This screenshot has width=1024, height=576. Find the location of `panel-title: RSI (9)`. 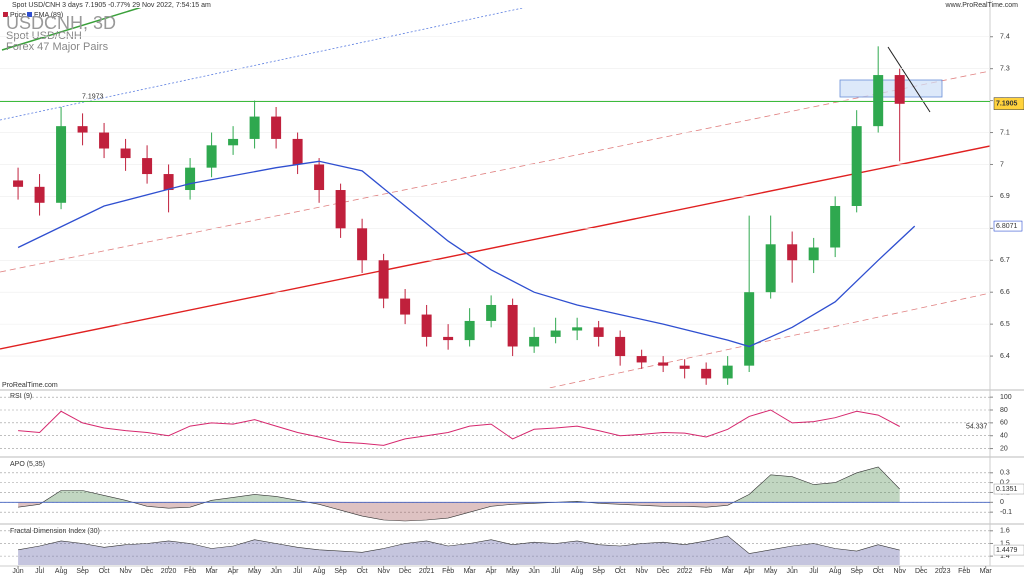

panel-title: RSI (9) is located at coordinates (21, 396).